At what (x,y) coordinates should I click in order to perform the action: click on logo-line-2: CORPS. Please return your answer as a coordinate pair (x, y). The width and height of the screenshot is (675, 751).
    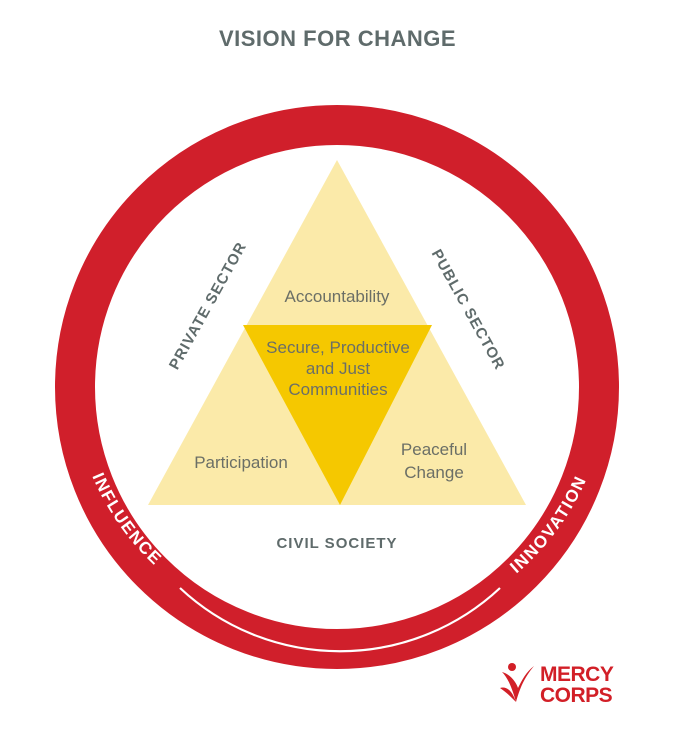
    Looking at the image, I should click on (576, 695).